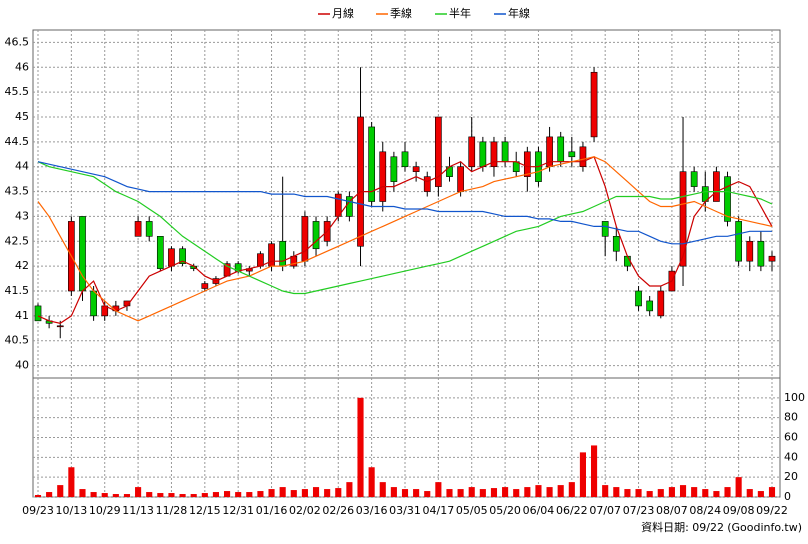  Describe the element at coordinates (17, 41) in the screenshot. I see `y-tick-label: 46.5` at that location.